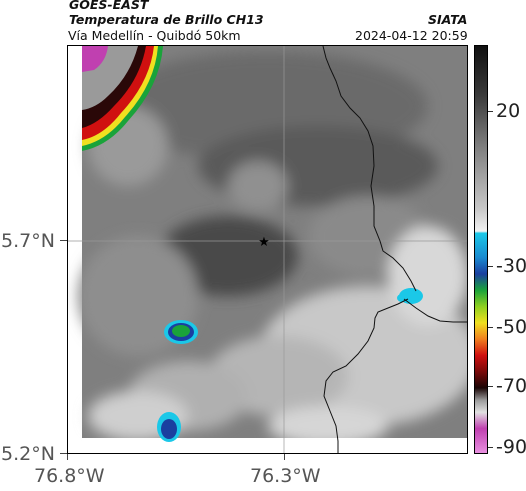 The image size is (526, 491). I want to click on colorbar, so click(481, 249).